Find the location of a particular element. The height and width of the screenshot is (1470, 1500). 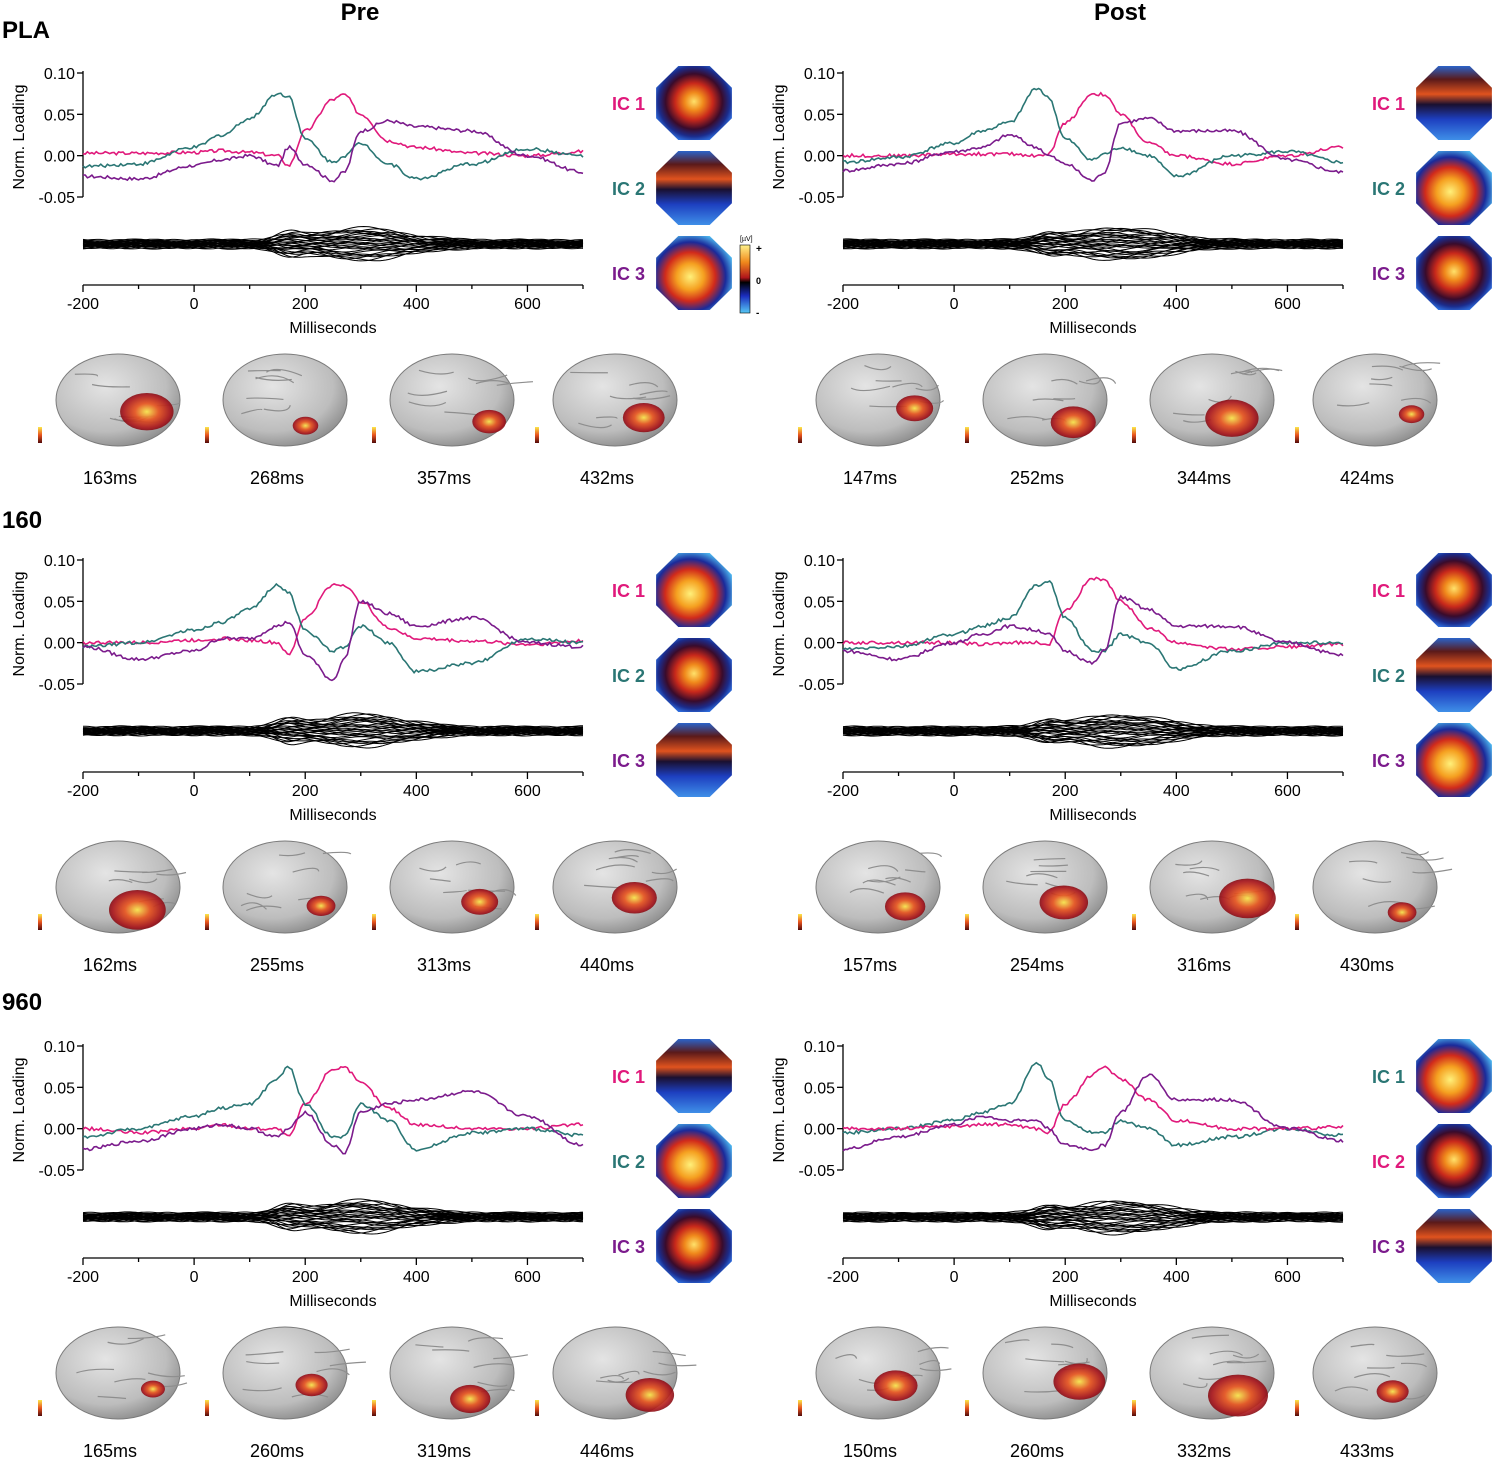

butterfly-traces is located at coordinates (1093, 731).